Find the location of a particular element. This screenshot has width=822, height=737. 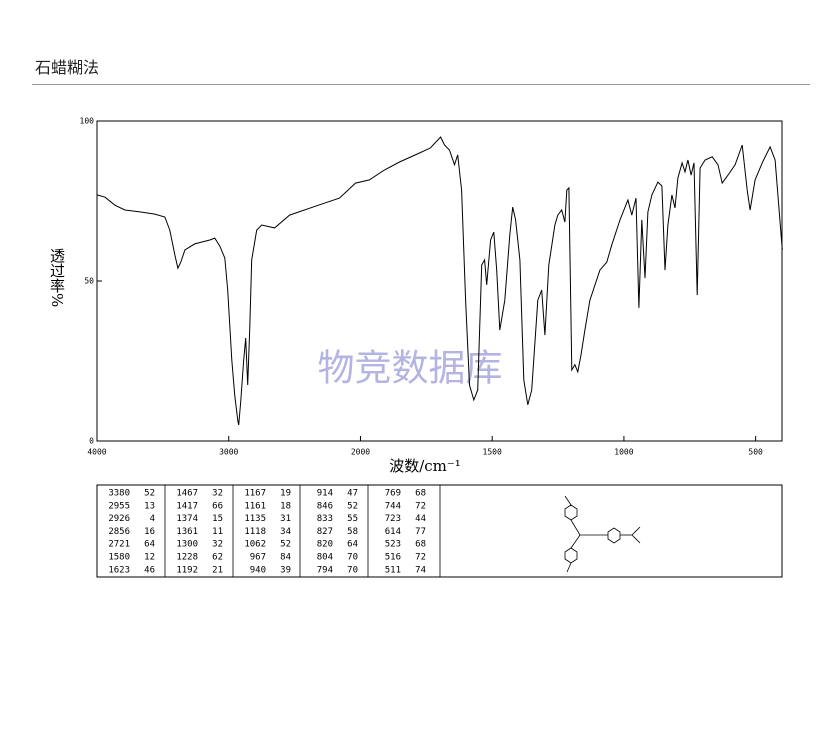

peak-wavenumber: 1192 is located at coordinates (187, 570).